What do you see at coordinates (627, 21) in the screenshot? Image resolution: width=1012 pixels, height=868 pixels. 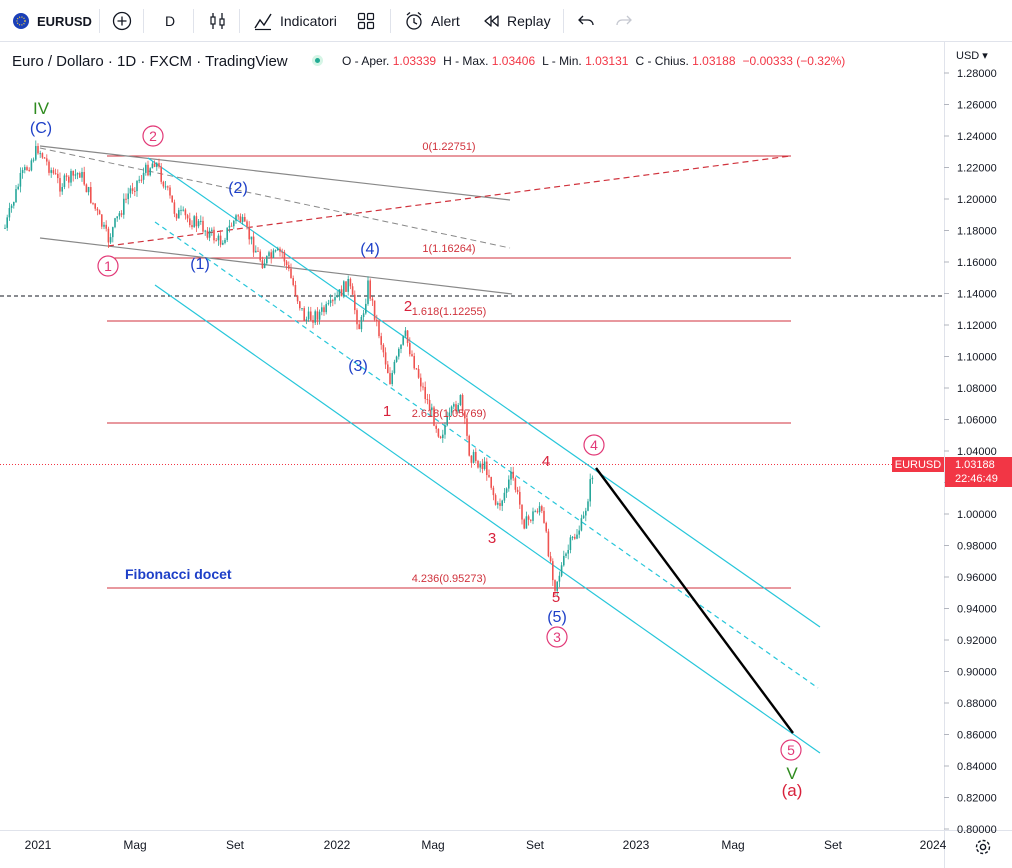 I see `redo-button` at bounding box center [627, 21].